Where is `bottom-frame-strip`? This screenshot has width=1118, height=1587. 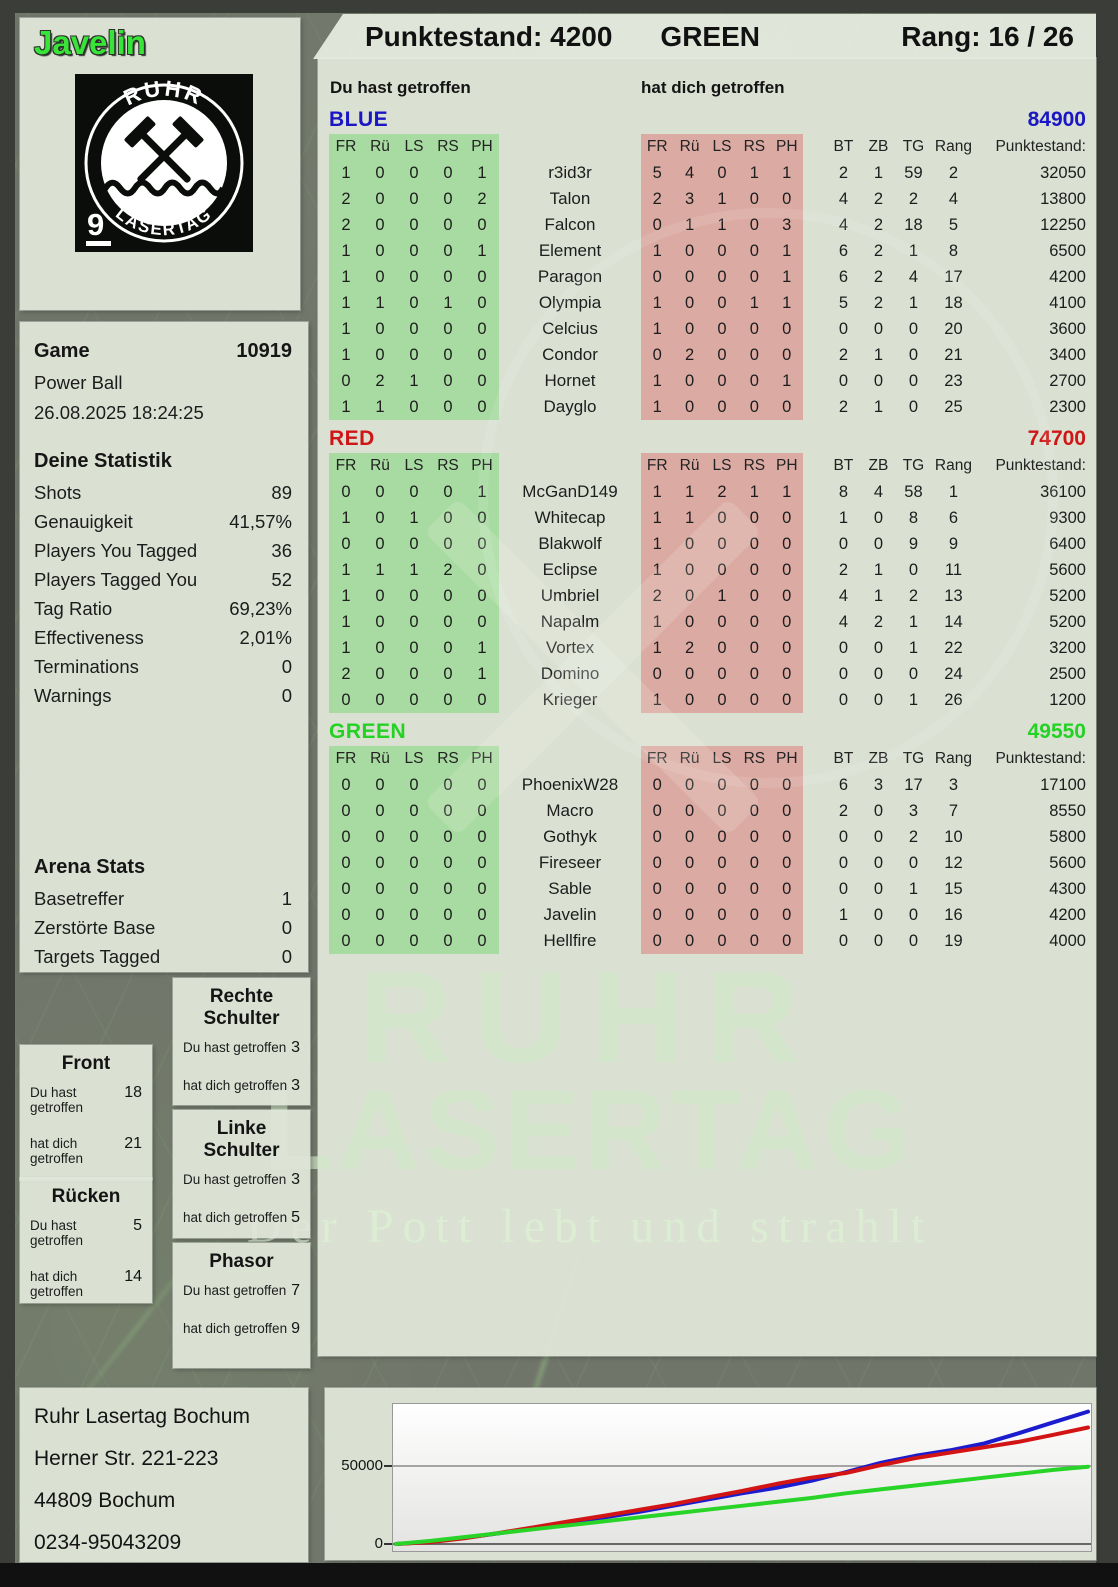
bottom-frame-strip is located at coordinates (559, 1575).